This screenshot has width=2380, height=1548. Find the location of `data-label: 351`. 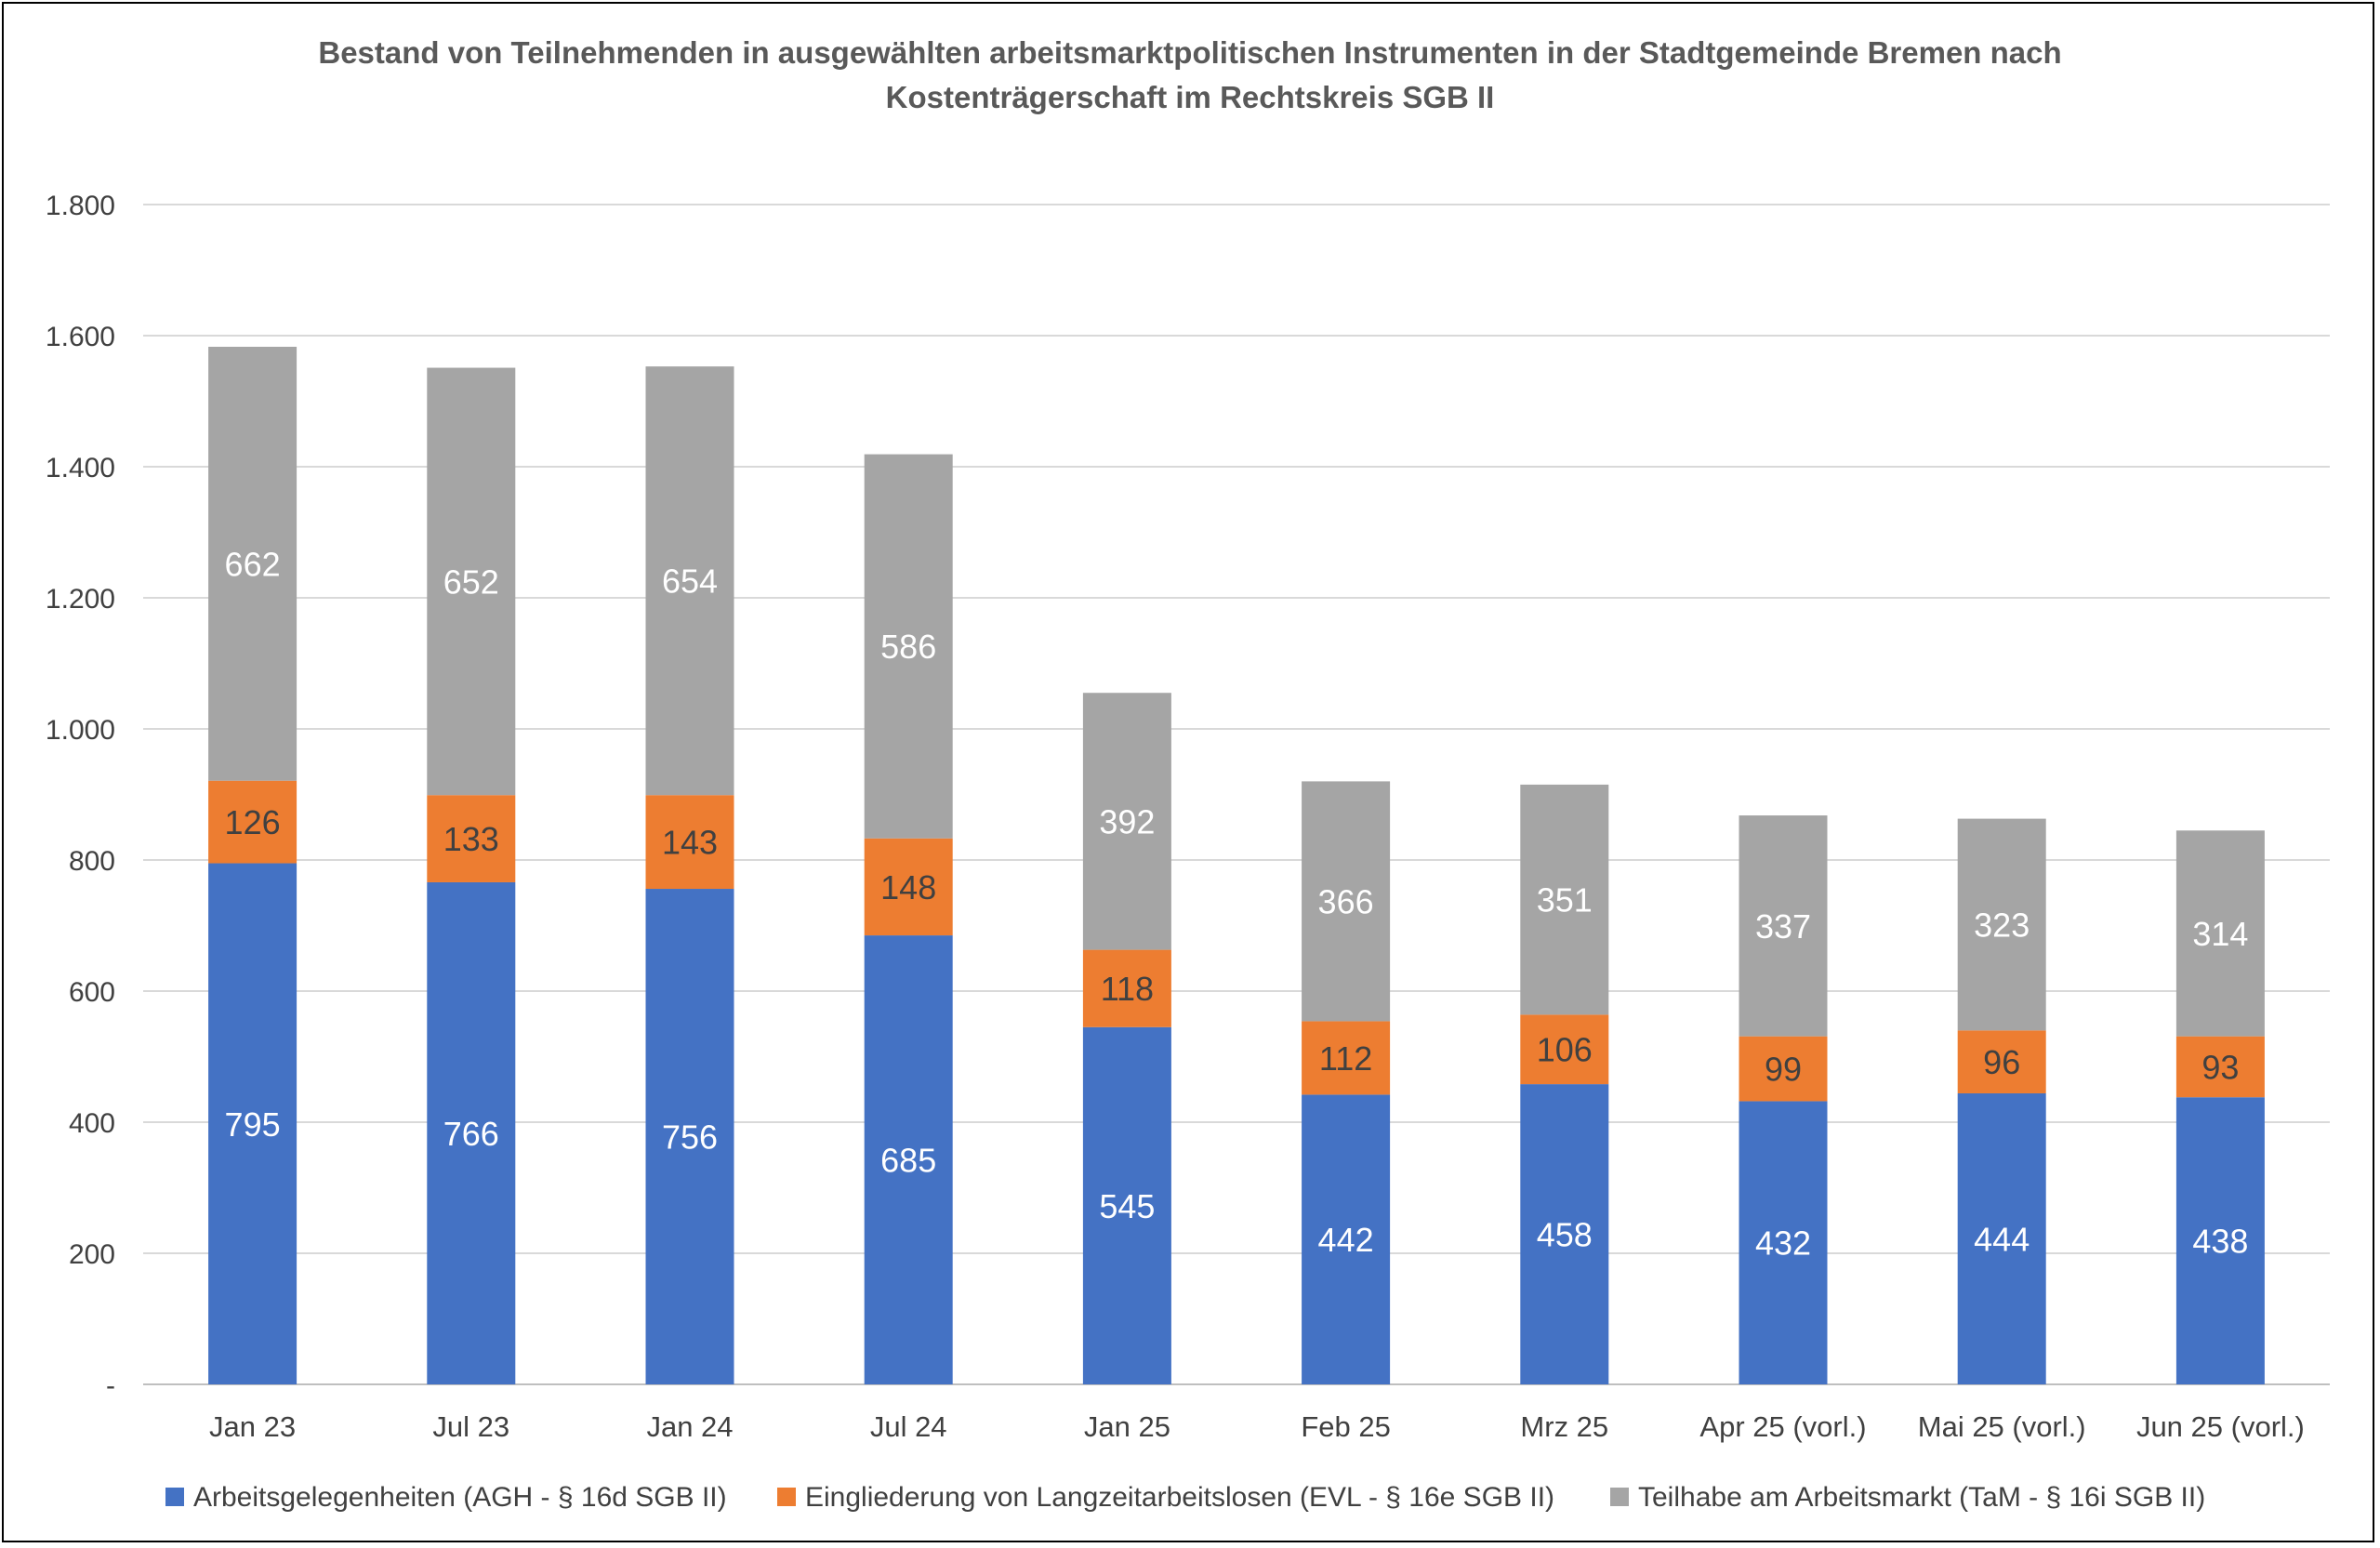

data-label: 351 is located at coordinates (1565, 900).